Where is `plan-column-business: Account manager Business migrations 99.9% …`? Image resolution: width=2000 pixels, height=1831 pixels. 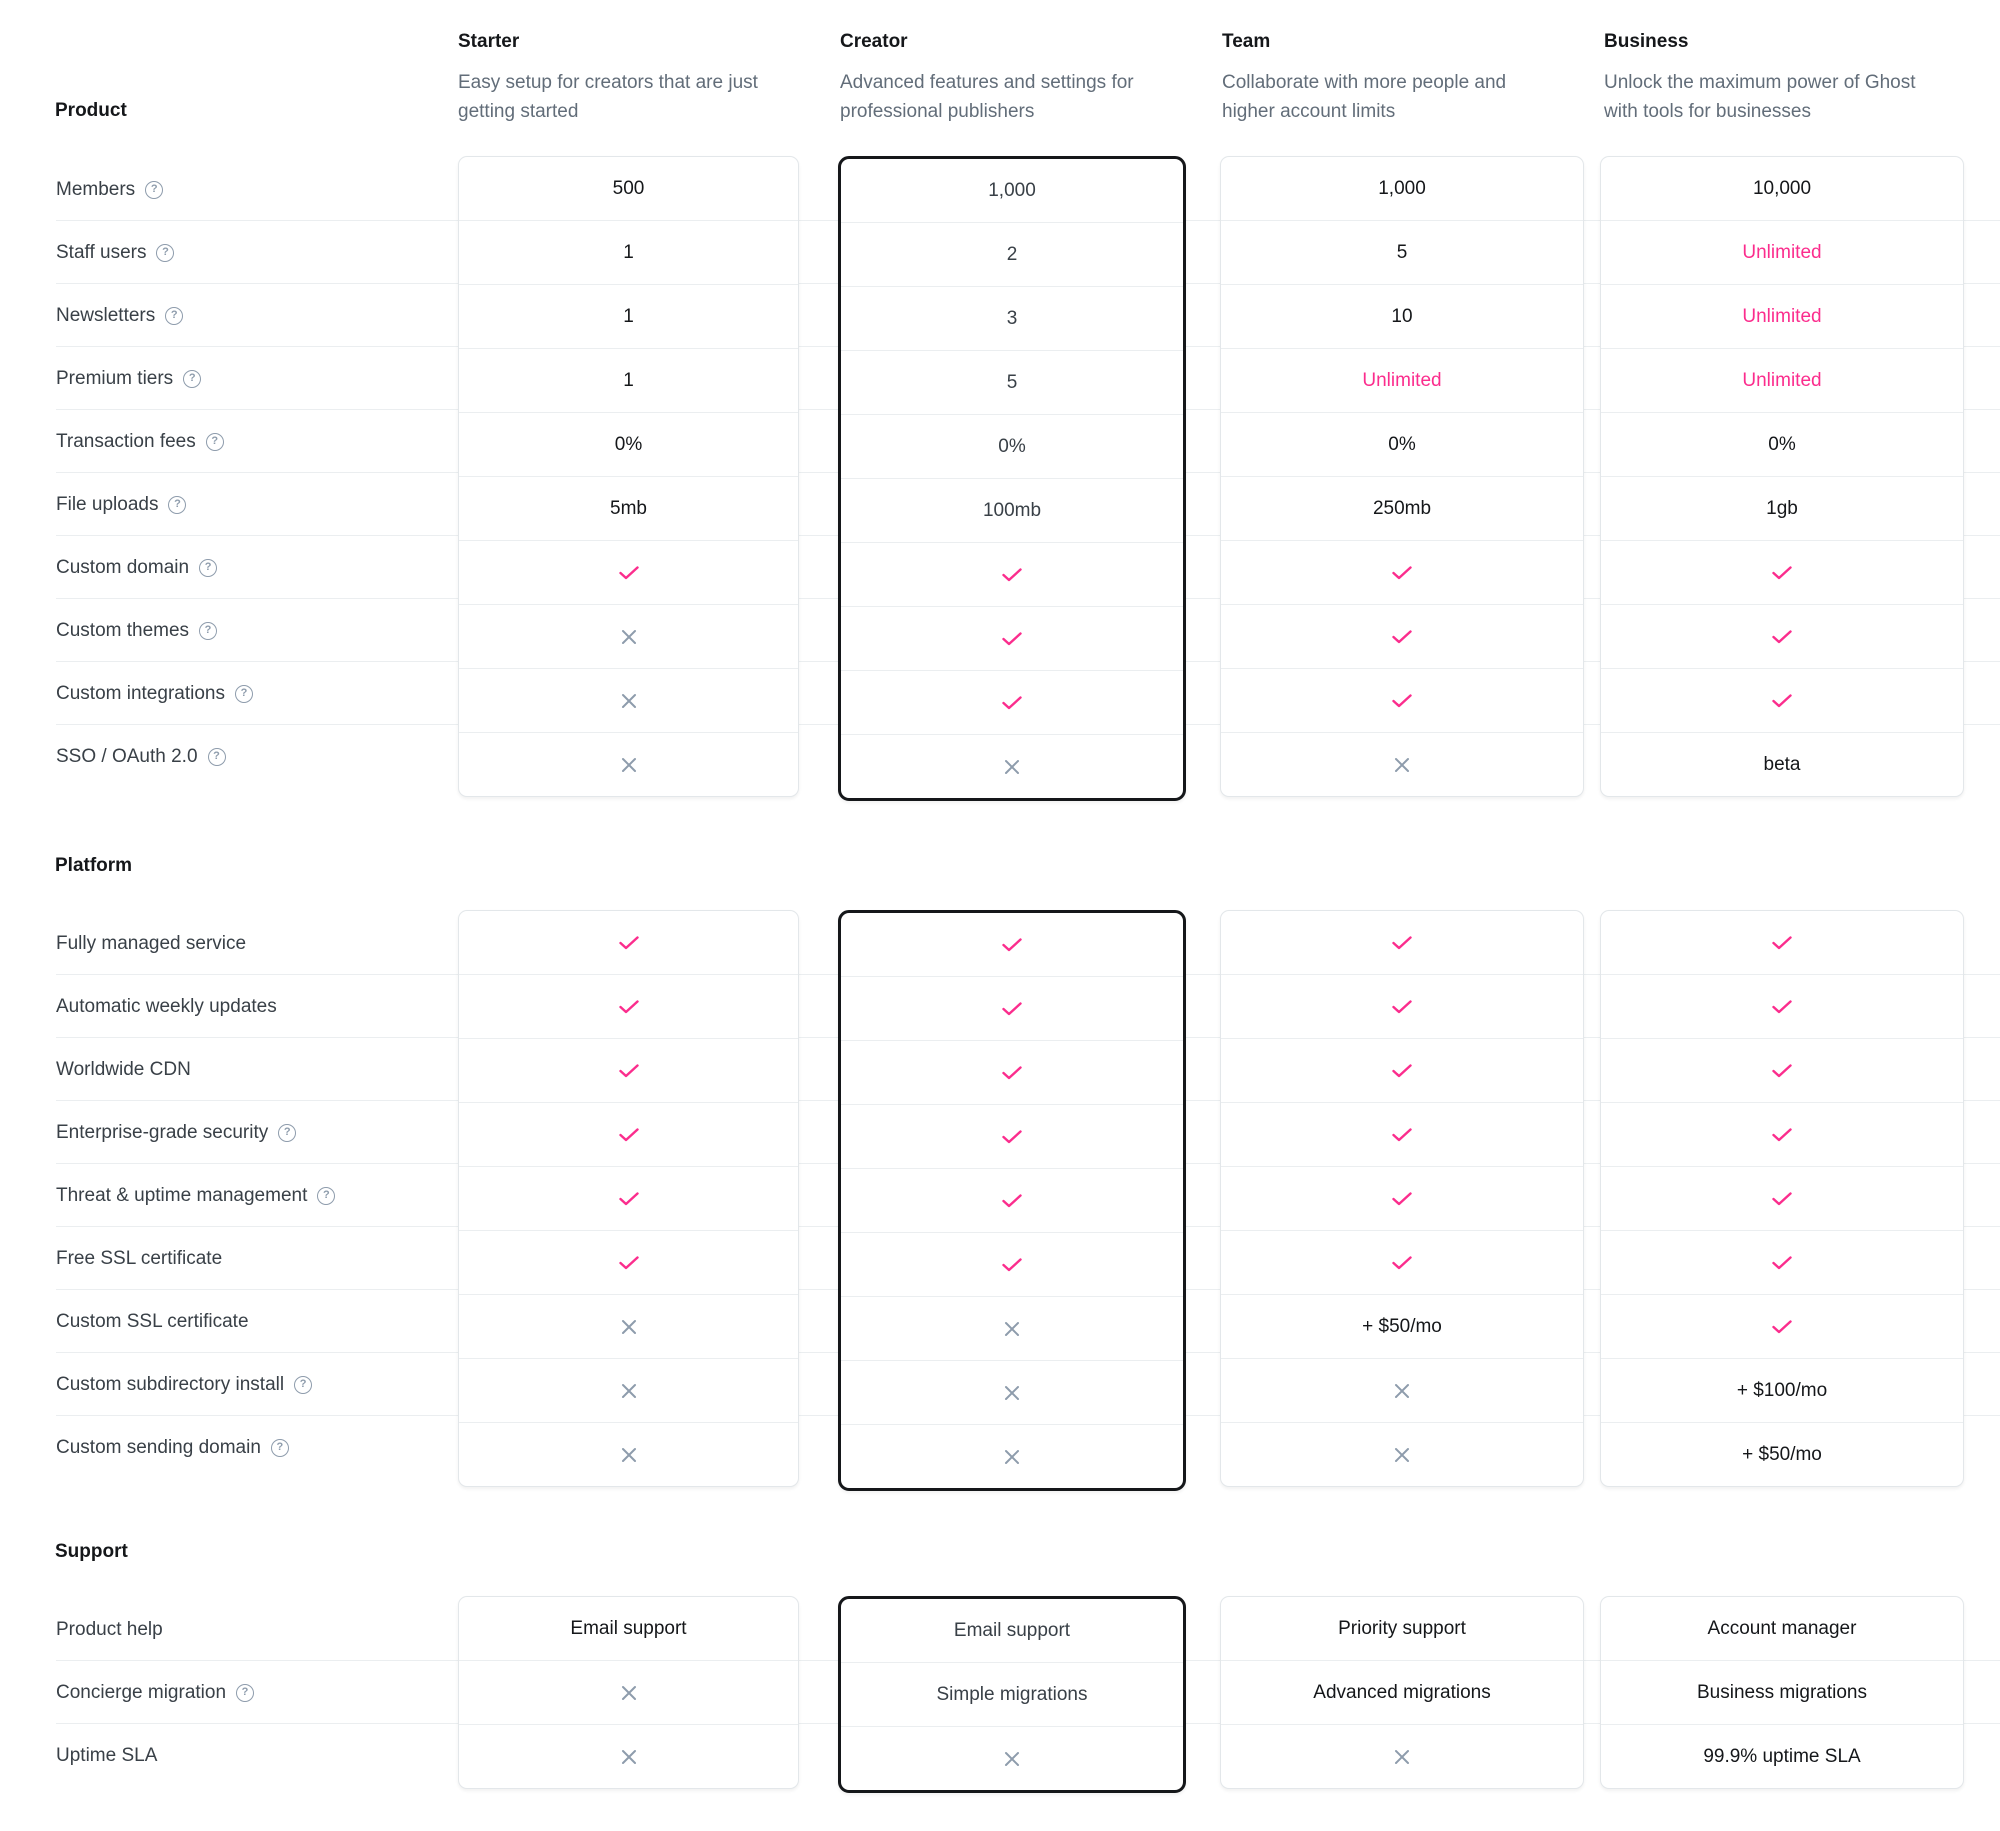 plan-column-business: Account manager Business migrations 99.9% … is located at coordinates (1782, 1692).